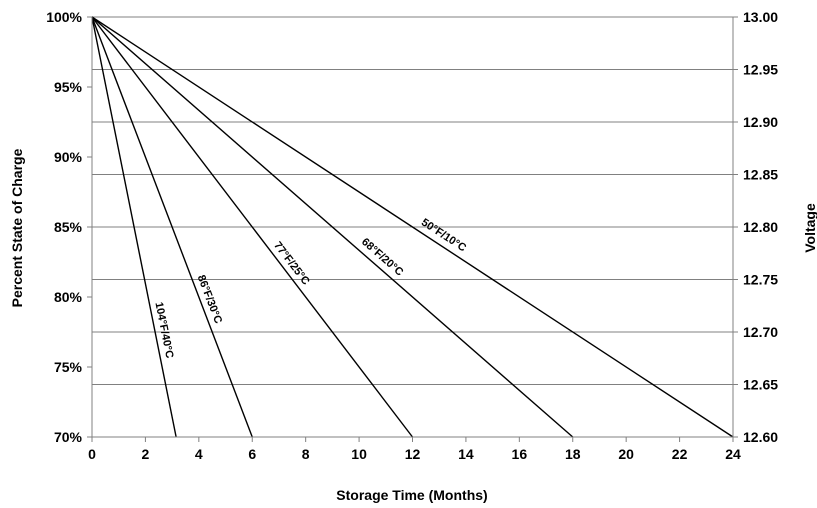 The height and width of the screenshot is (508, 817). Describe the element at coordinates (760, 70) in the screenshot. I see `y2-tick-label: 12.95` at that location.